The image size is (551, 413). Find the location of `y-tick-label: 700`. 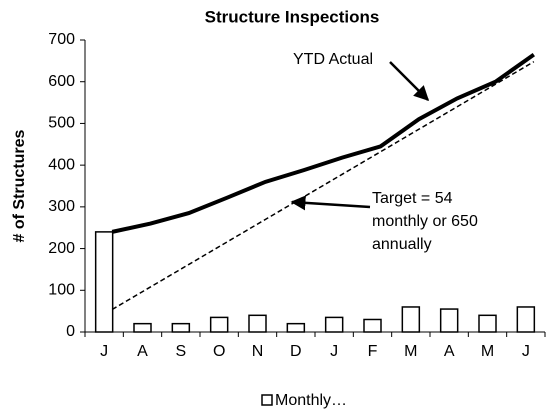

y-tick-label: 700 is located at coordinates (61, 39).